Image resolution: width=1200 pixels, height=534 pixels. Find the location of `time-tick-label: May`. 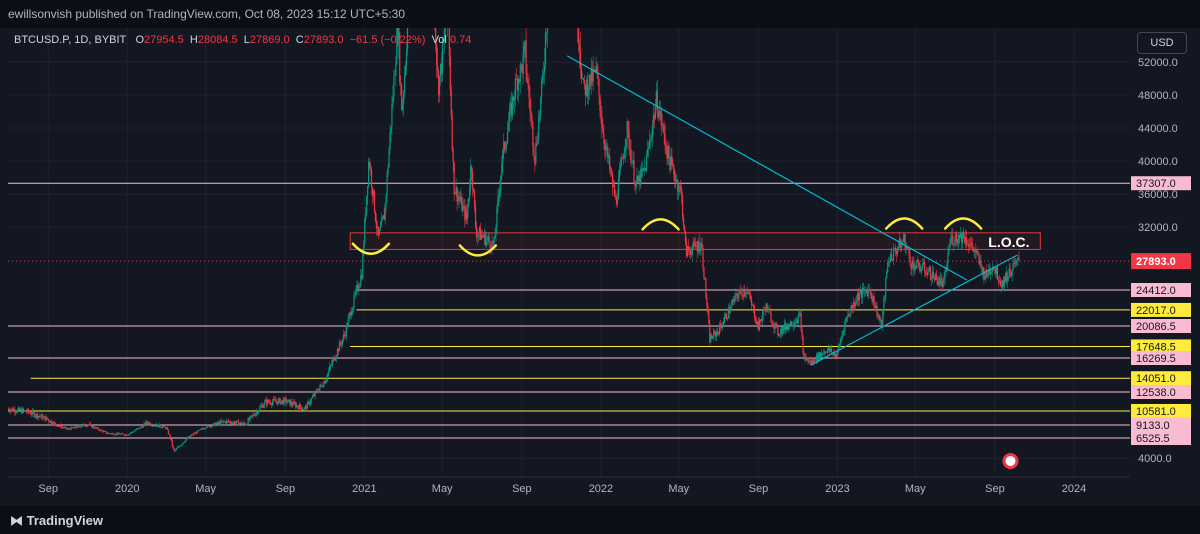

time-tick-label: May is located at coordinates (442, 489).